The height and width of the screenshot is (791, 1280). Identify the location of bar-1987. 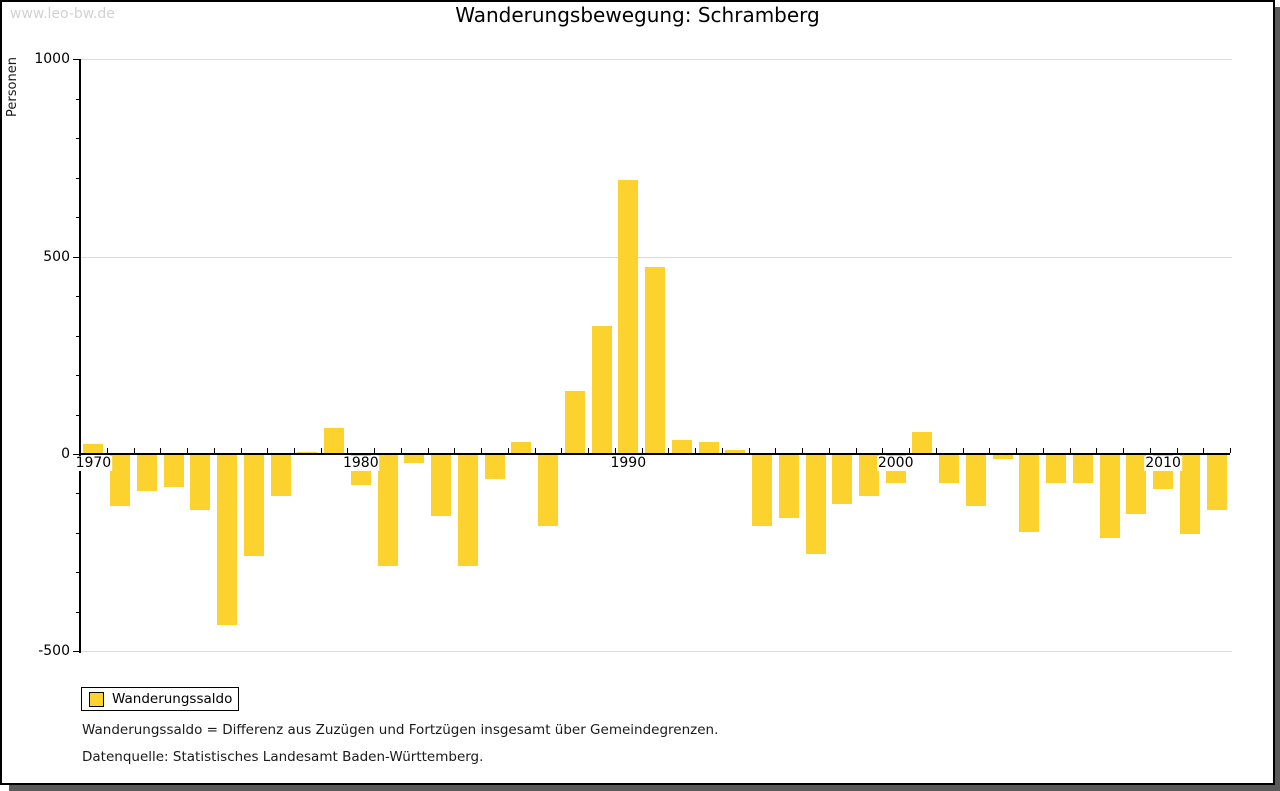
(548, 490).